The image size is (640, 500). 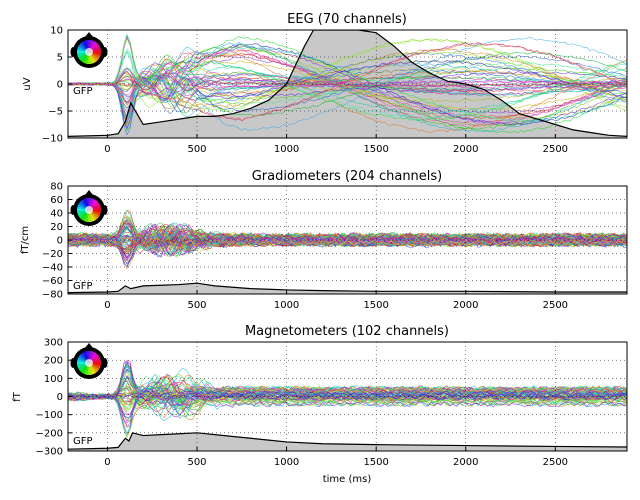 I want to click on plot-area, so click(x=347, y=251).